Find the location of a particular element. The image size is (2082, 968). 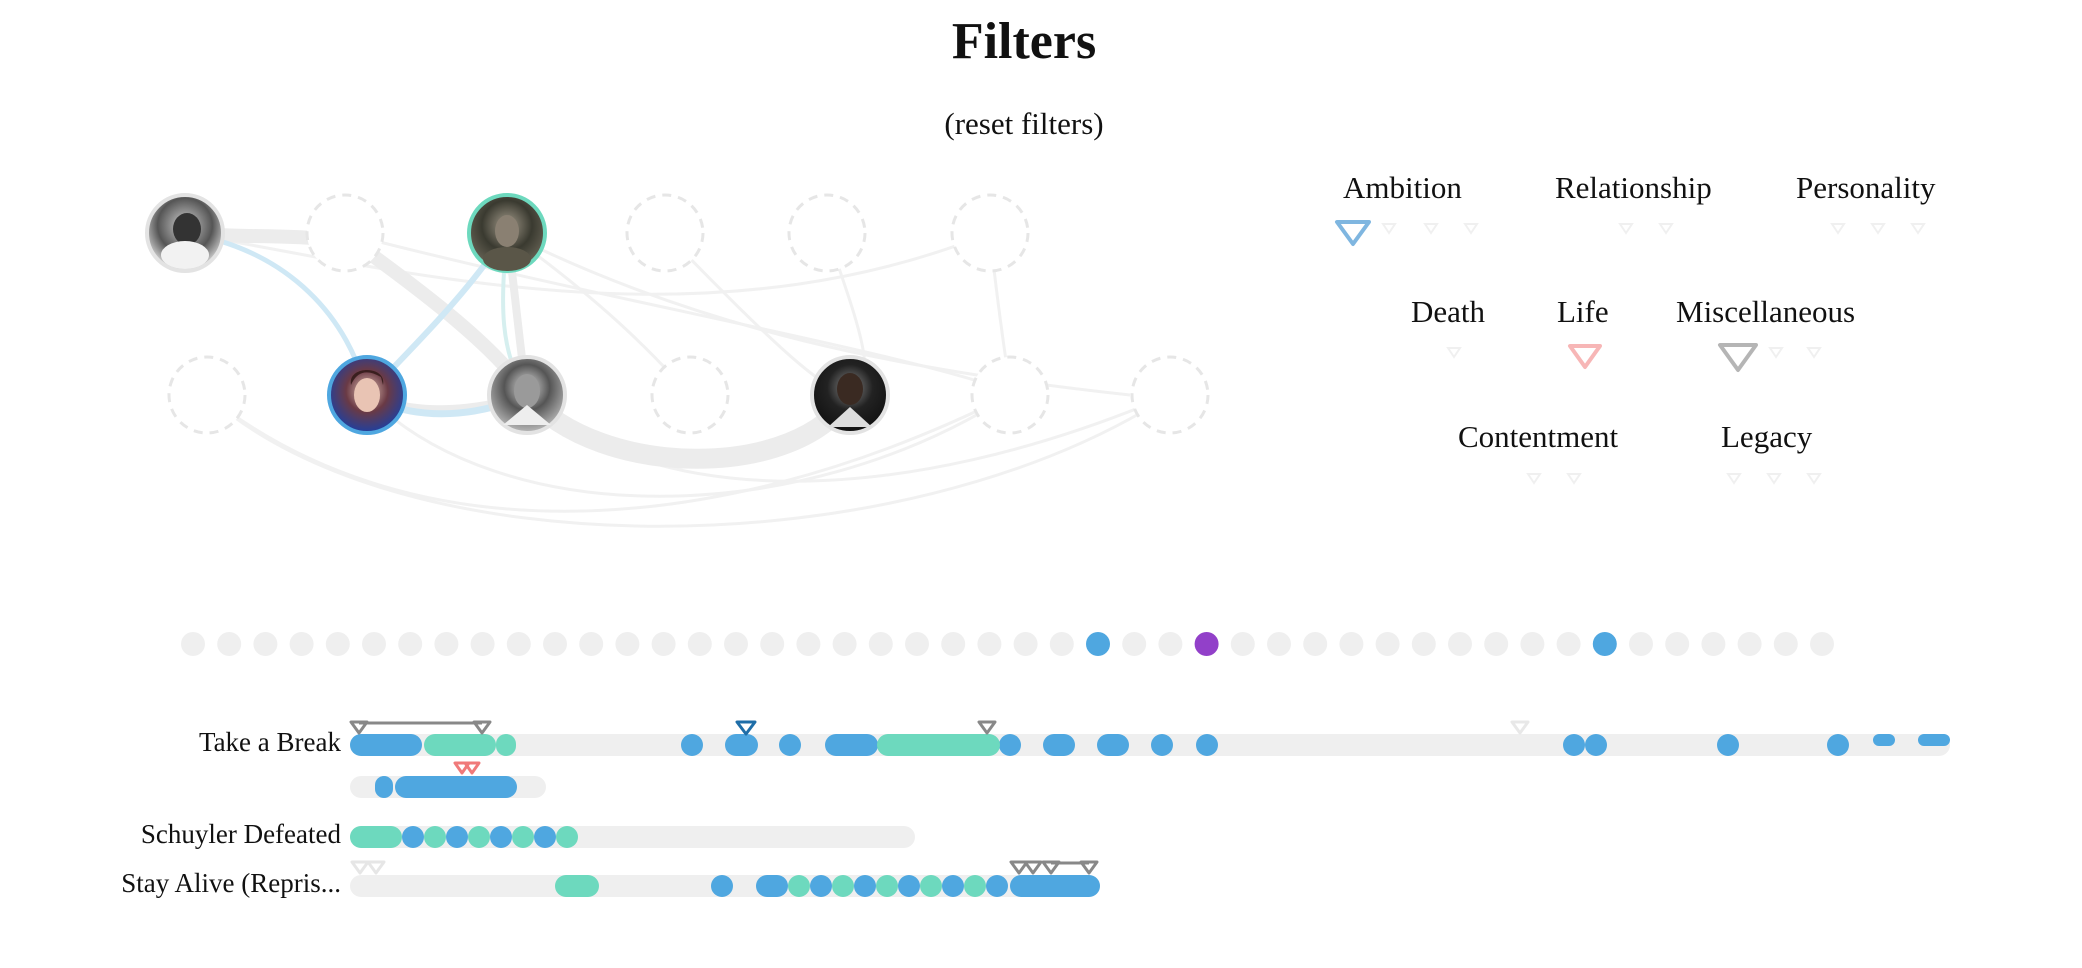

song-line-stay-alive is located at coordinates (725, 878).